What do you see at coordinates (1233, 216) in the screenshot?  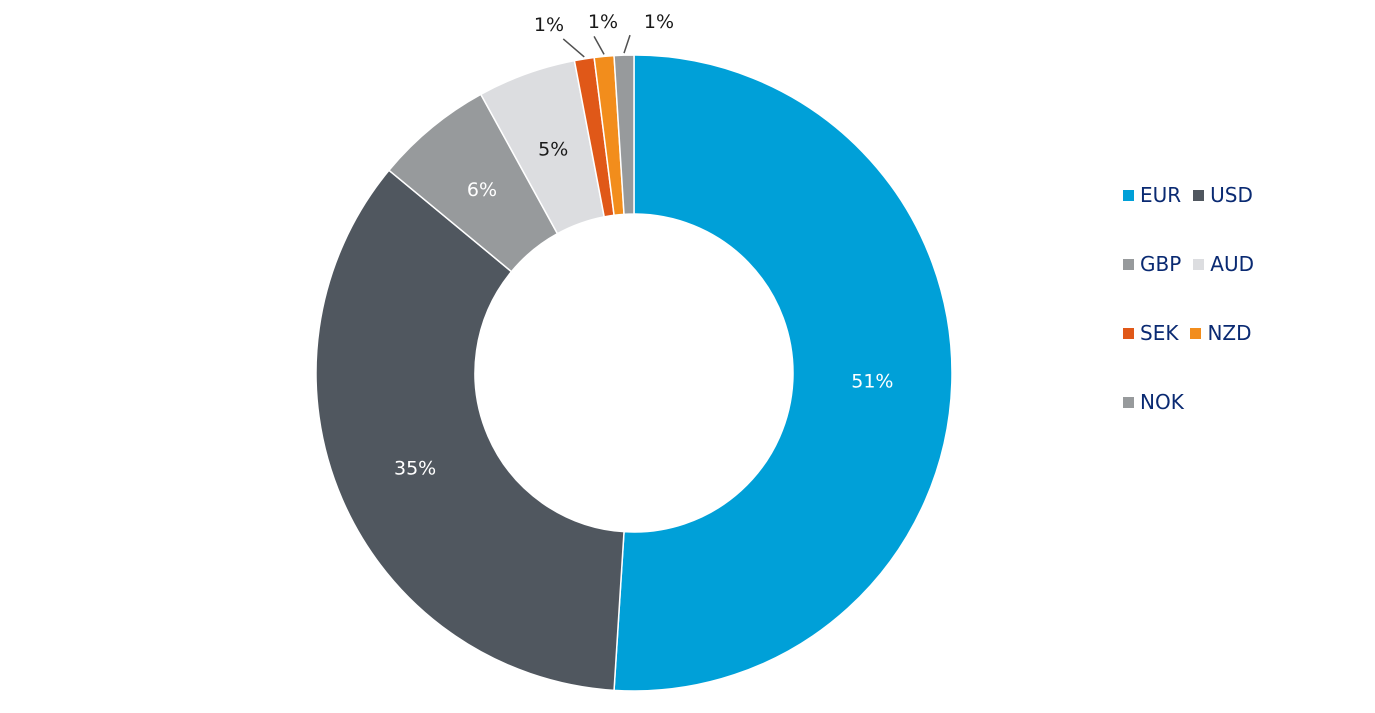 I see `legend-row: EUR USD` at bounding box center [1233, 216].